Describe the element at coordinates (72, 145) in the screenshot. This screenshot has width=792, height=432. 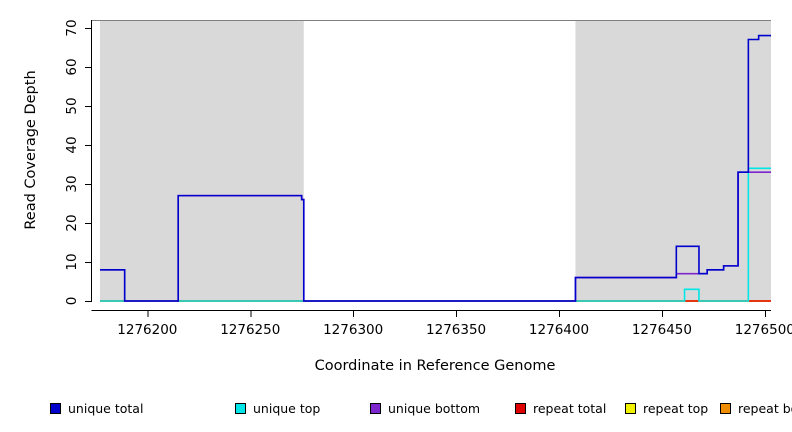
I see `y-tick-label: 40` at that location.